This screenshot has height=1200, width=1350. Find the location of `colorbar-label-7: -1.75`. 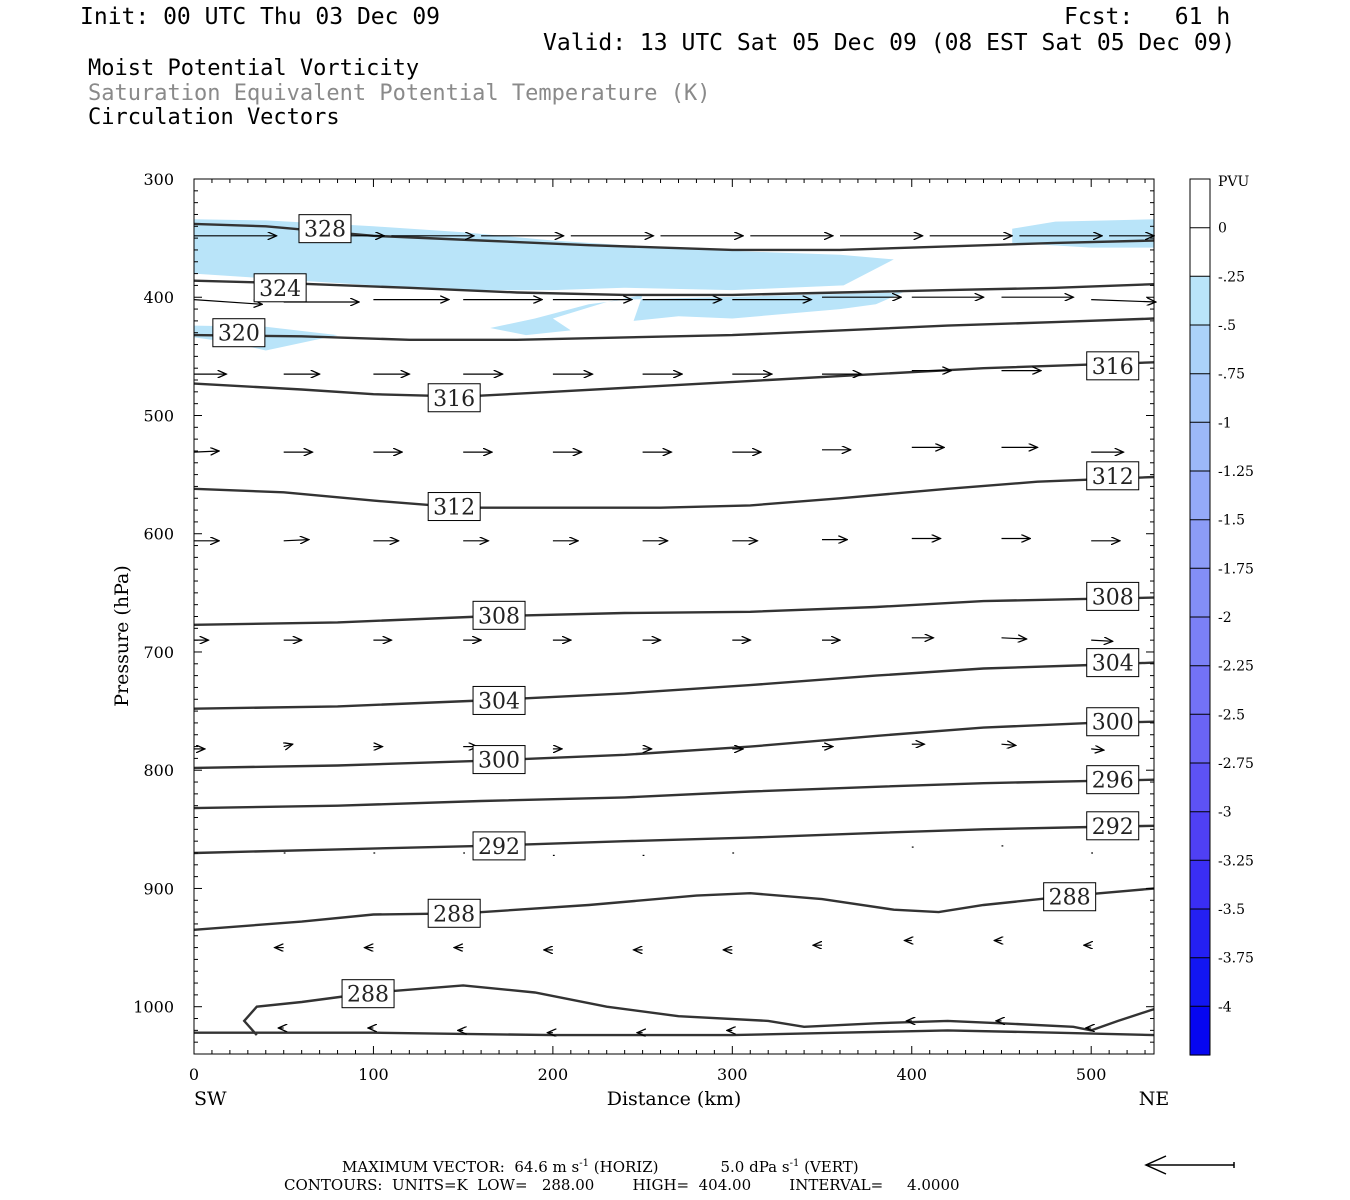

colorbar-label-7: -1.75 is located at coordinates (1236, 569).